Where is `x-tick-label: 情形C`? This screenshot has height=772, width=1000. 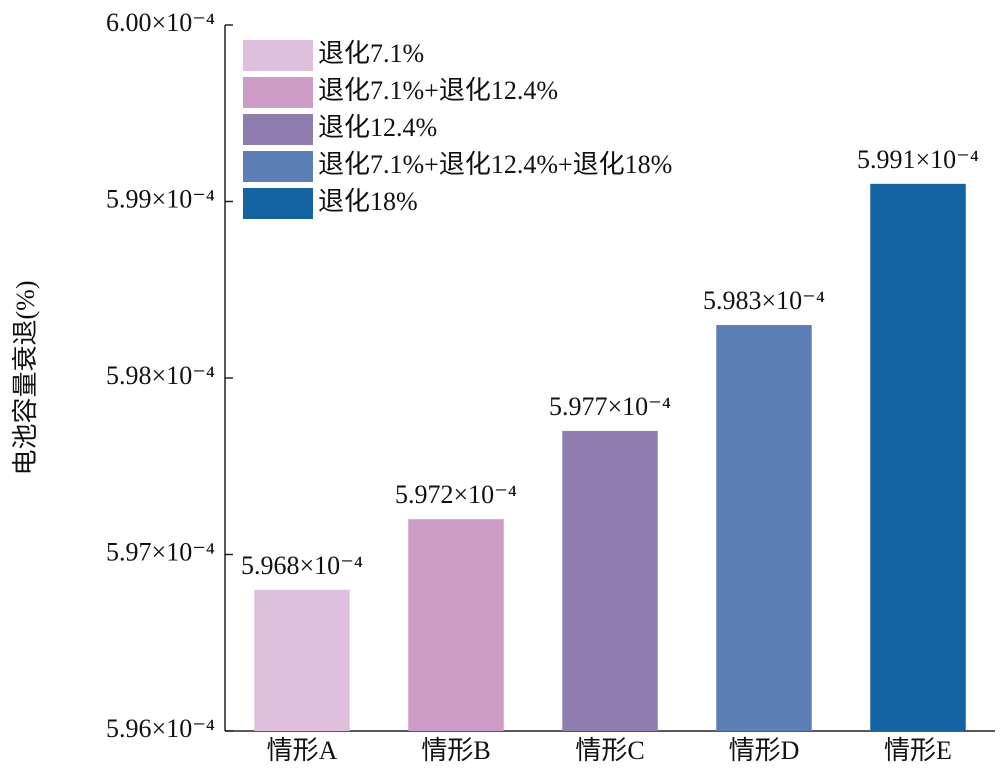
x-tick-label: 情形C is located at coordinates (609, 750).